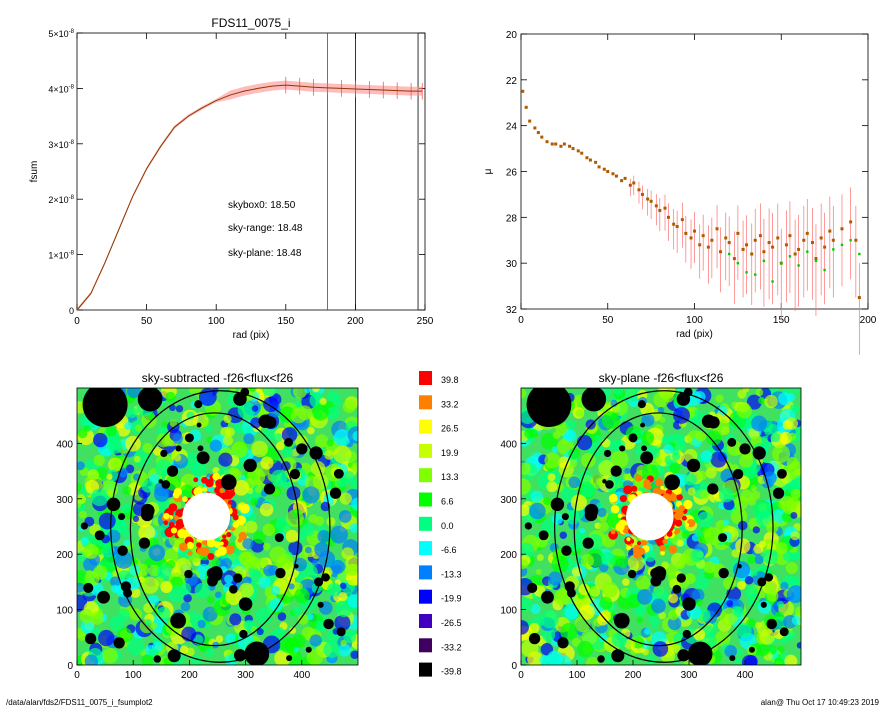 The image size is (885, 708). What do you see at coordinates (64, 444) in the screenshot?
I see `plot3-ytick-label: 400` at bounding box center [64, 444].